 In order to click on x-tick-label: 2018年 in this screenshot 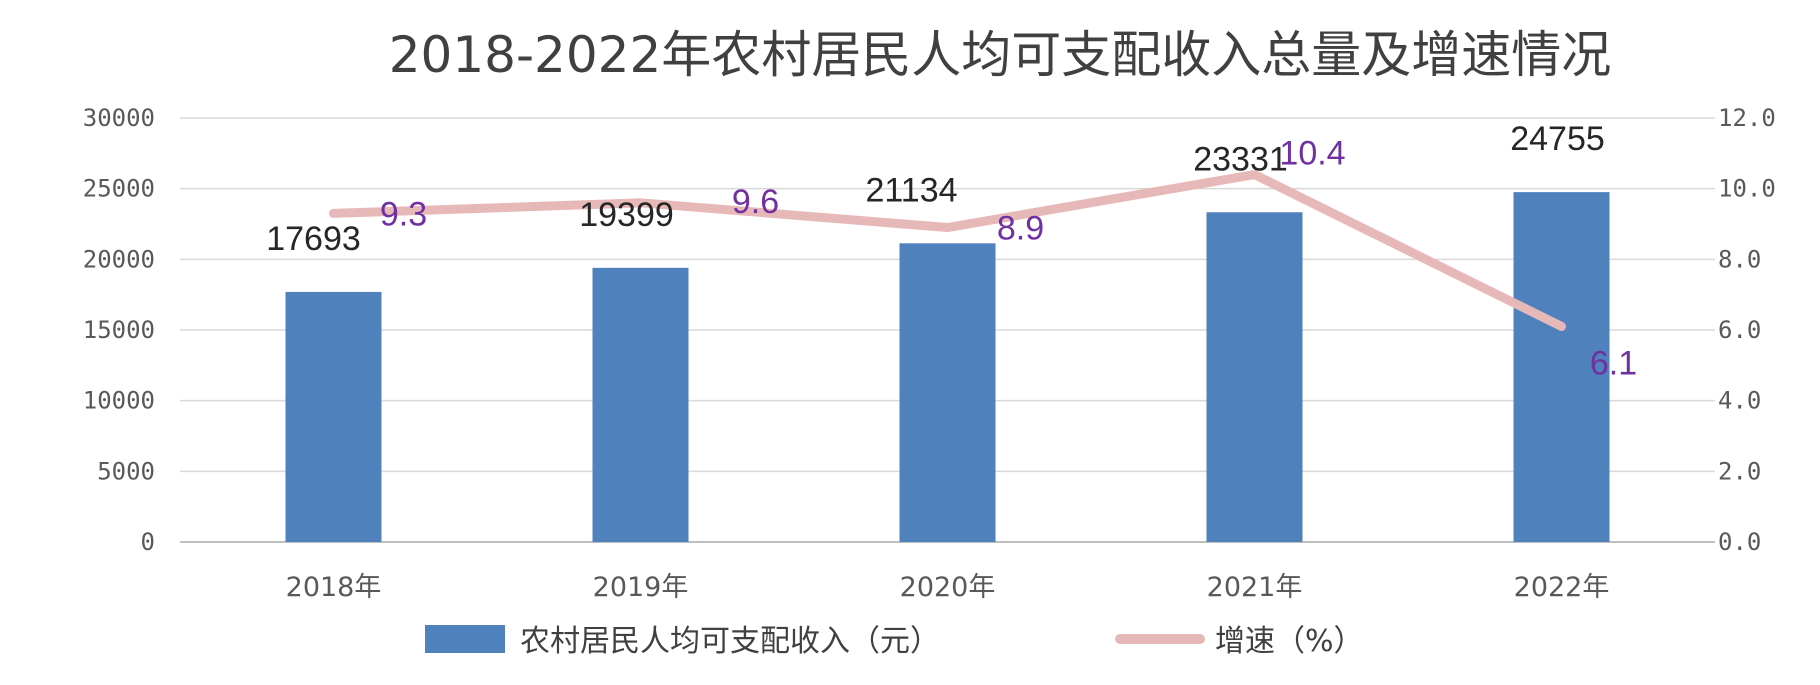, I will do `click(334, 587)`.